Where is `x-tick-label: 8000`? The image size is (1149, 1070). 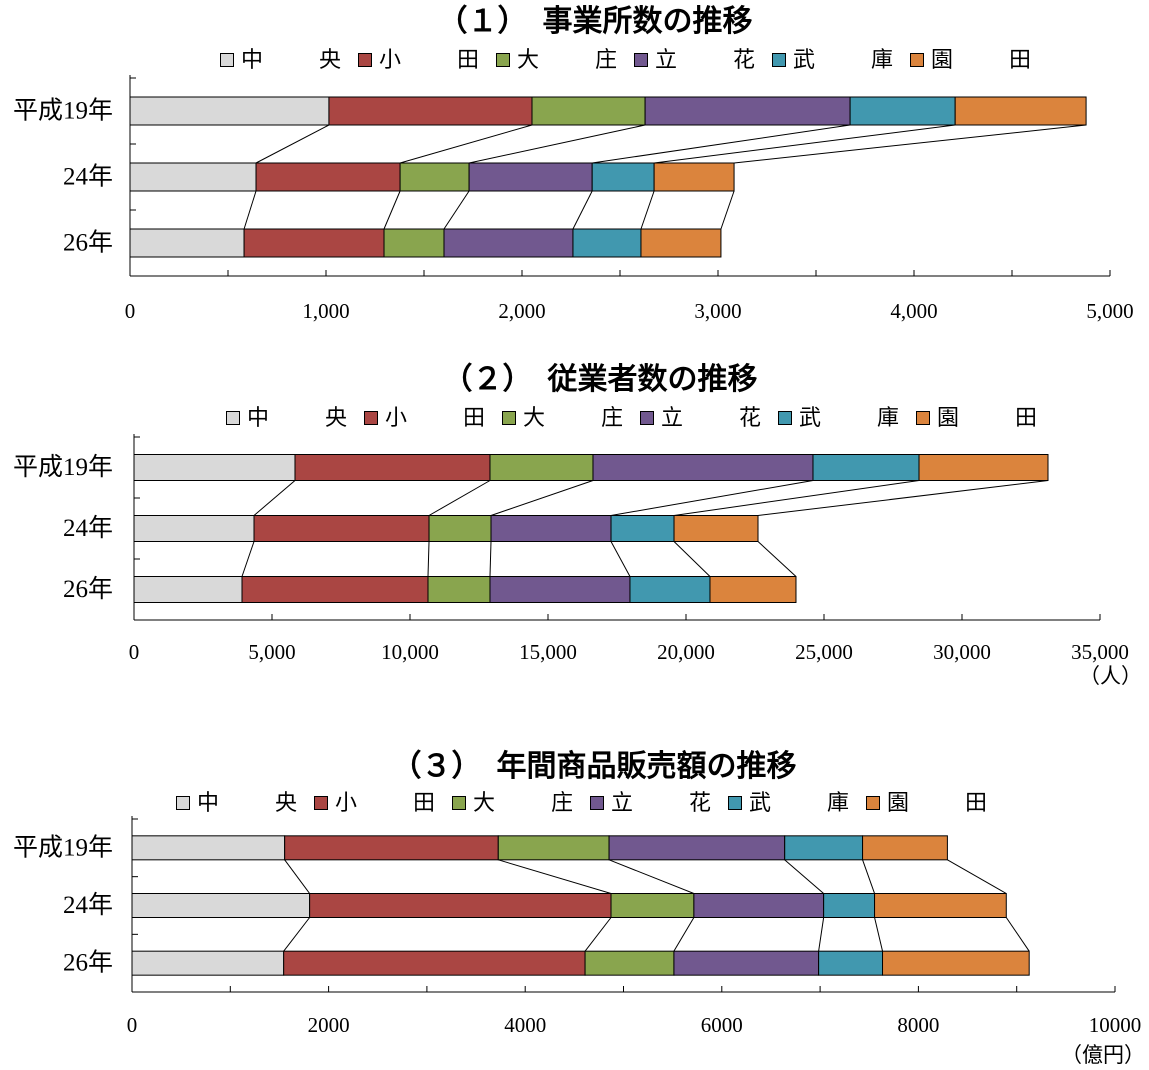
x-tick-label: 8000 is located at coordinates (918, 1025).